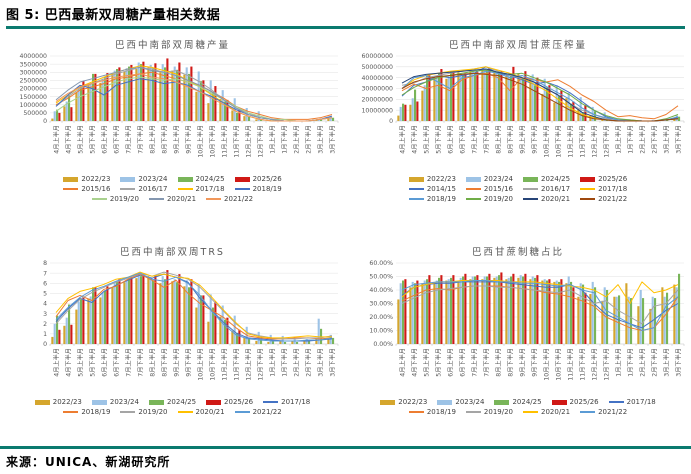  What do you see at coordinates (474, 362) in the screenshot?
I see `x-tick-label: 7月上半月` at bounding box center [474, 362].